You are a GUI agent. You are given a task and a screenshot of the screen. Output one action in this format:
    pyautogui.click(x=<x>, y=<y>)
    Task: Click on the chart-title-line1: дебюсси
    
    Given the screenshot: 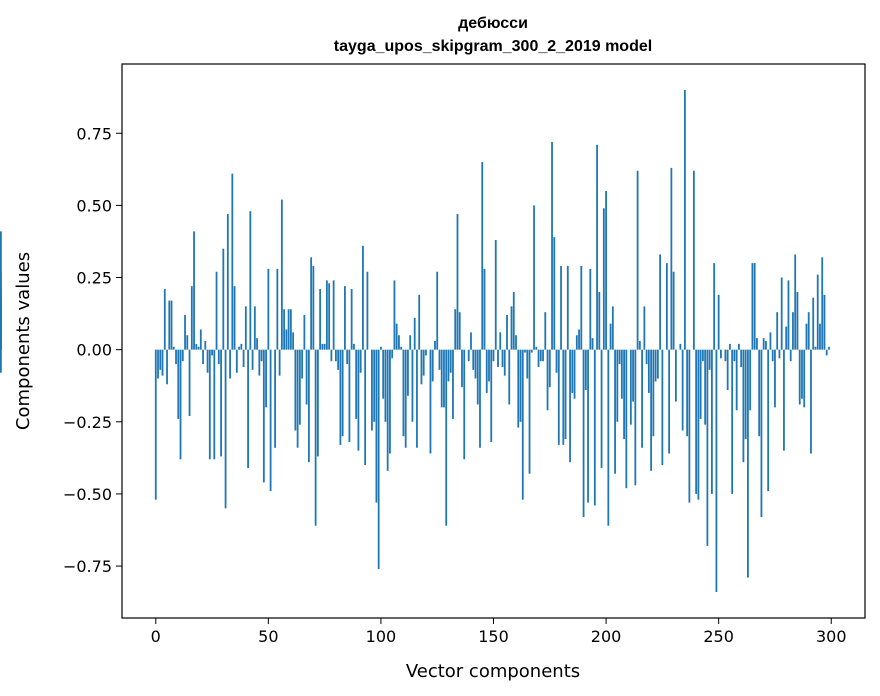 What is the action you would take?
    pyautogui.click(x=493, y=23)
    